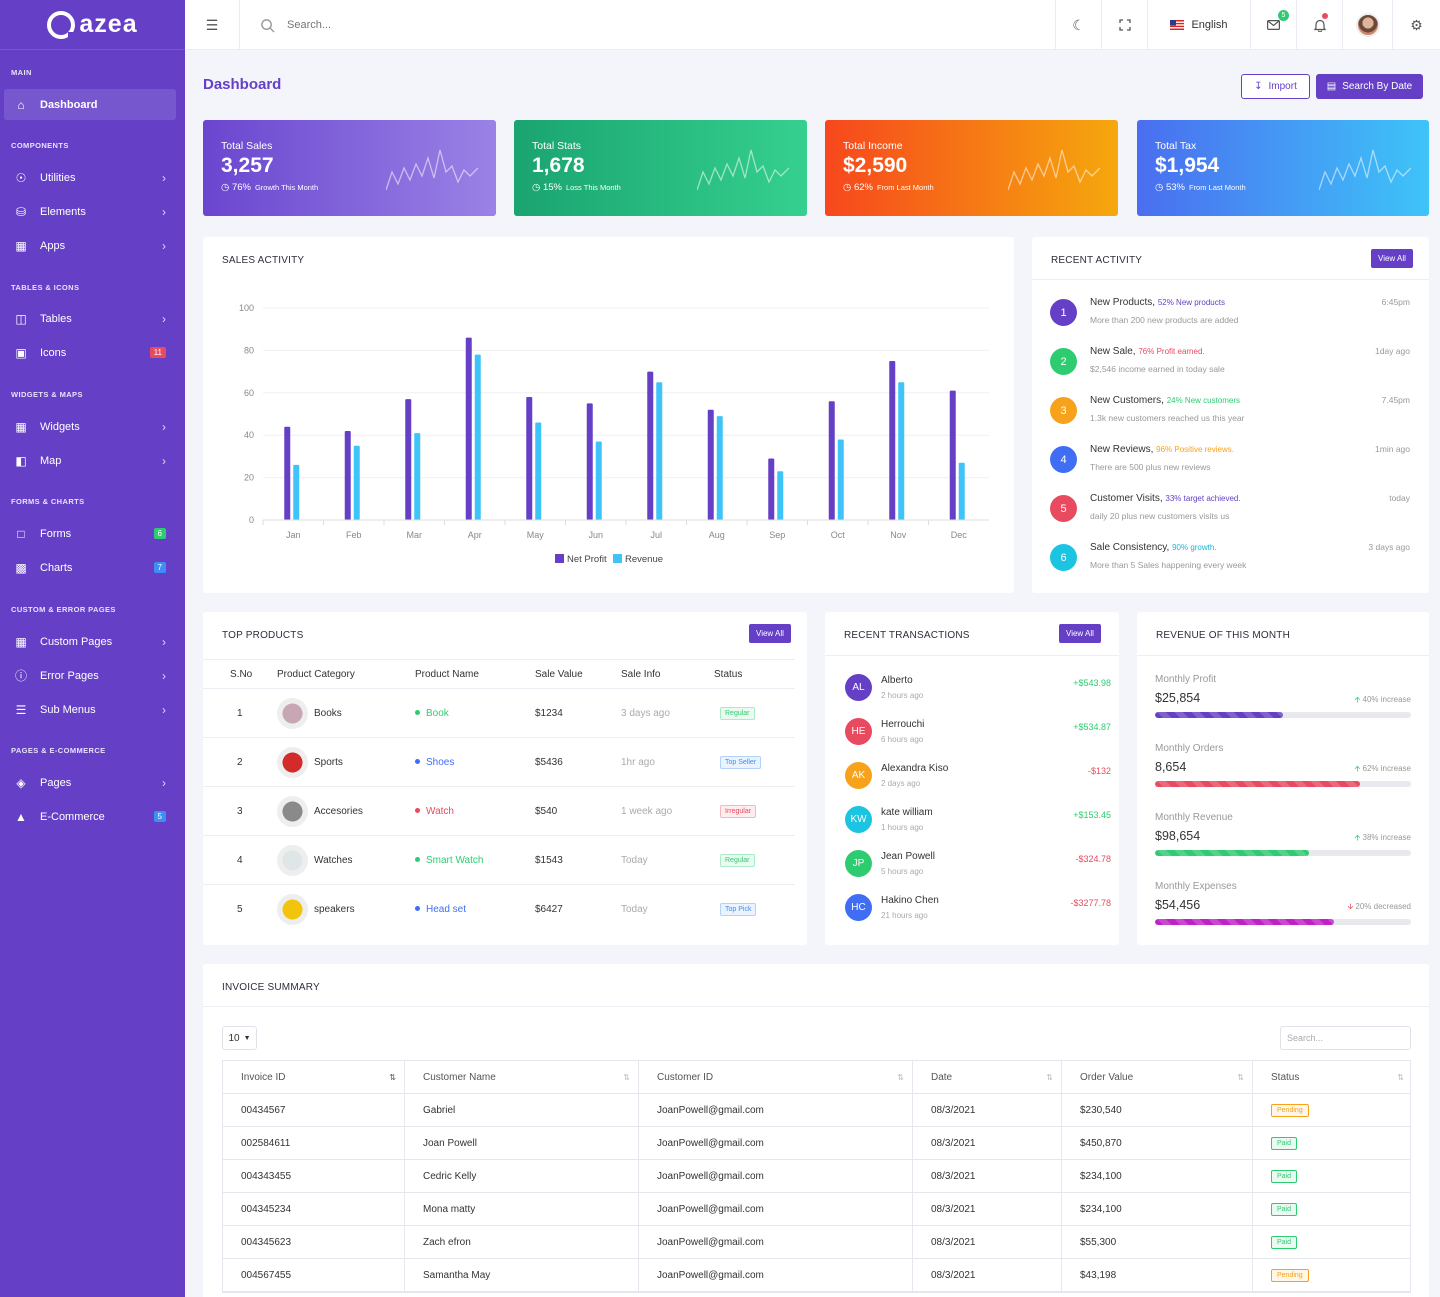  Describe the element at coordinates (1124, 25) in the screenshot. I see `fullscreen-button` at that location.